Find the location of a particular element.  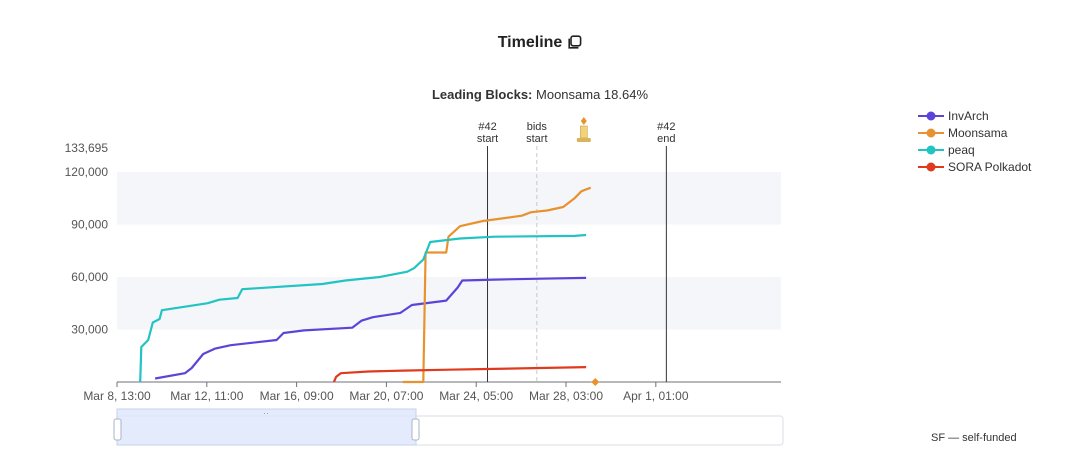

x-tick-label: Mar 16, 09:00 is located at coordinates (297, 396).